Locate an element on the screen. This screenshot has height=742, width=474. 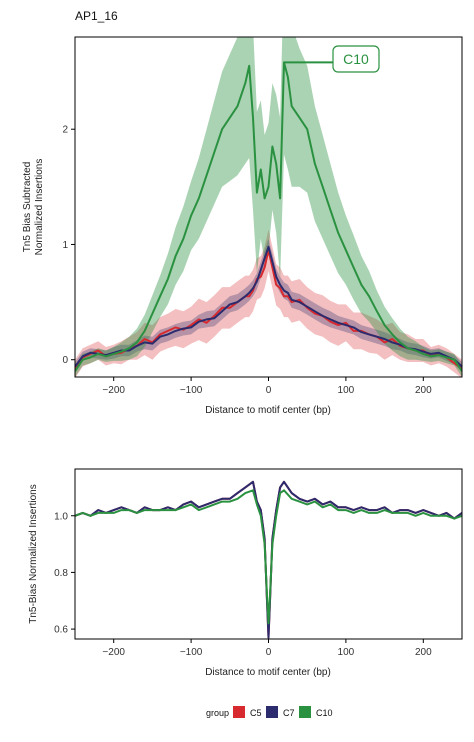
bottom-x-ticks: −200 −100 0 100 200 is located at coordinates (267, 648).